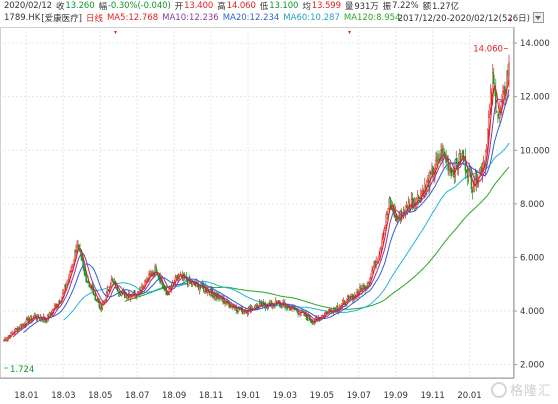 This screenshot has width=558, height=404. I want to click on x-tick-label: 20.01, so click(469, 396).